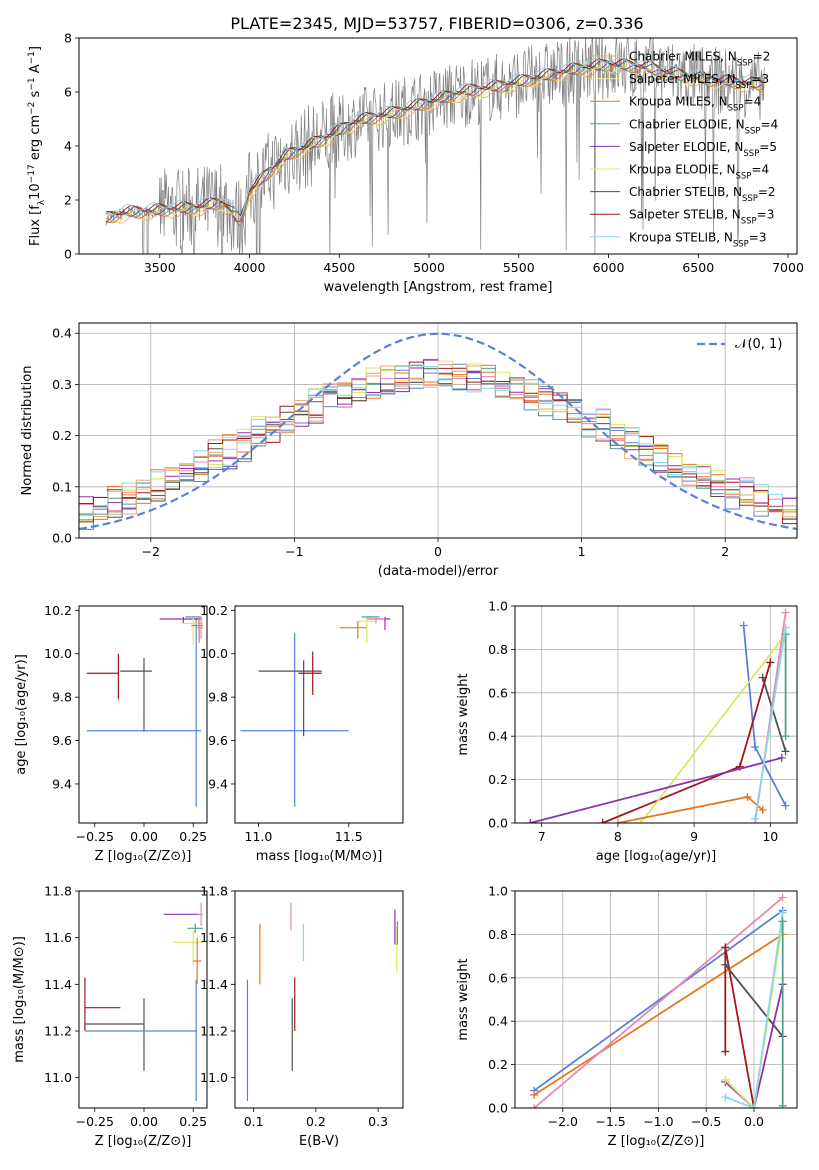 The height and width of the screenshot is (1170, 819). What do you see at coordinates (349, 836) in the screenshot?
I see `x-tick-label: 11.5` at bounding box center [349, 836].